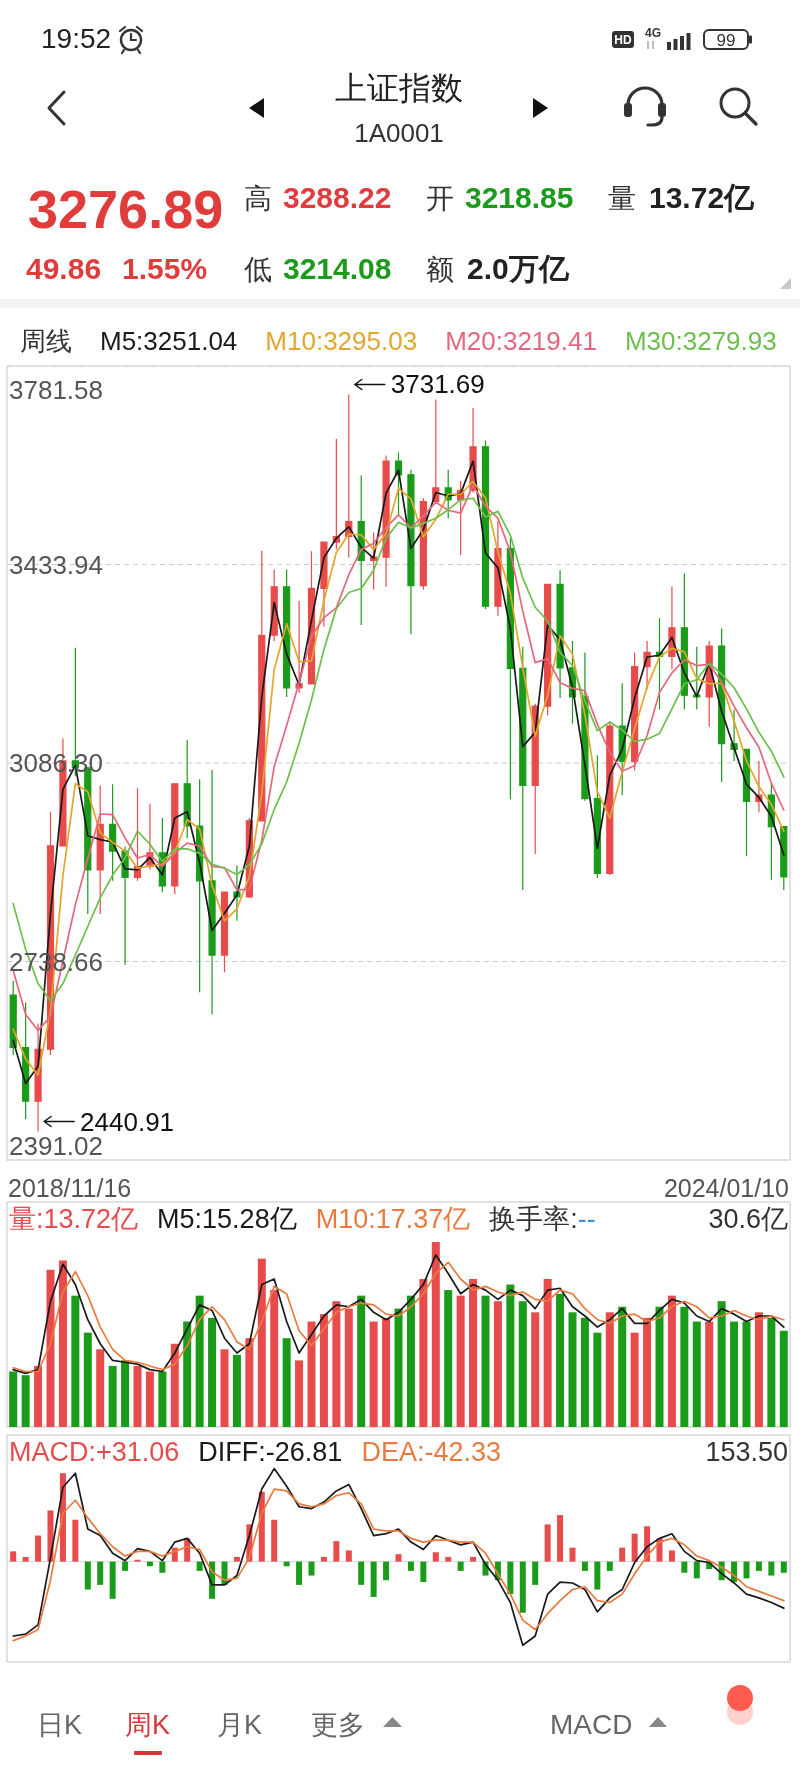 This screenshot has height=1778, width=800. I want to click on text: 3218.85, so click(519, 197).